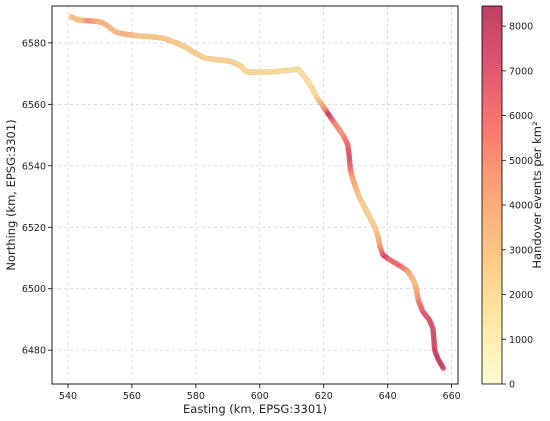 This screenshot has height=421, width=550. What do you see at coordinates (521, 161) in the screenshot?
I see `colorbar-tick-label: 5000` at bounding box center [521, 161].